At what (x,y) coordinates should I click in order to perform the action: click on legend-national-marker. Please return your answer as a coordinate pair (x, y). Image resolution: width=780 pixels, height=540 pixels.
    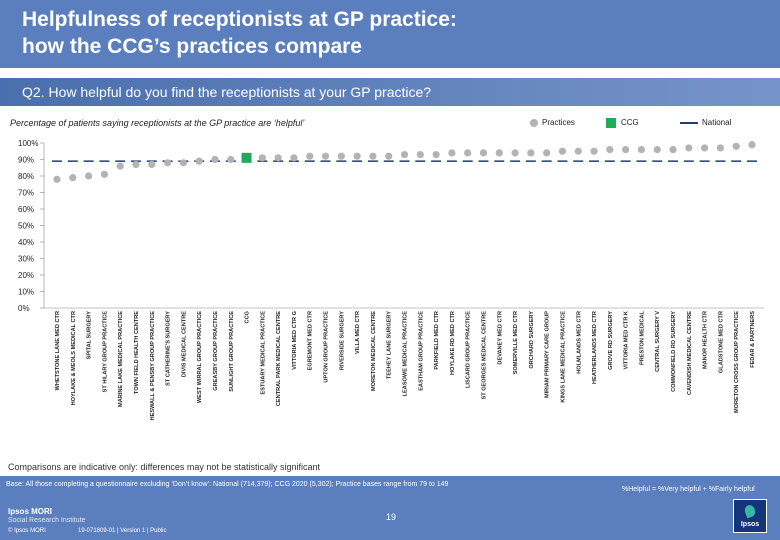
    Looking at the image, I should click on (689, 123).